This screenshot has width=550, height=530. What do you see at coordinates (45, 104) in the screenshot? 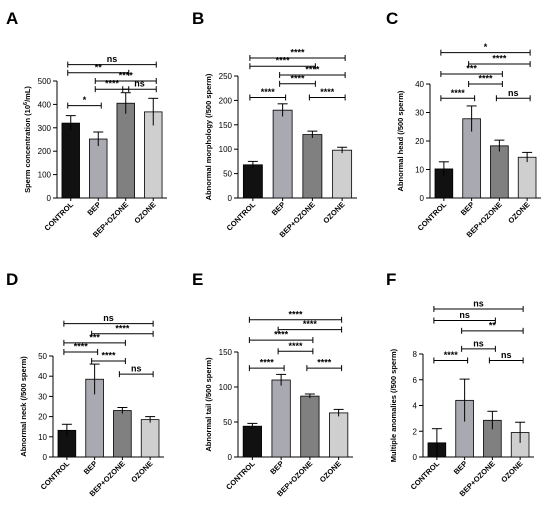
I see `y-tick-label: 400` at bounding box center [45, 104].